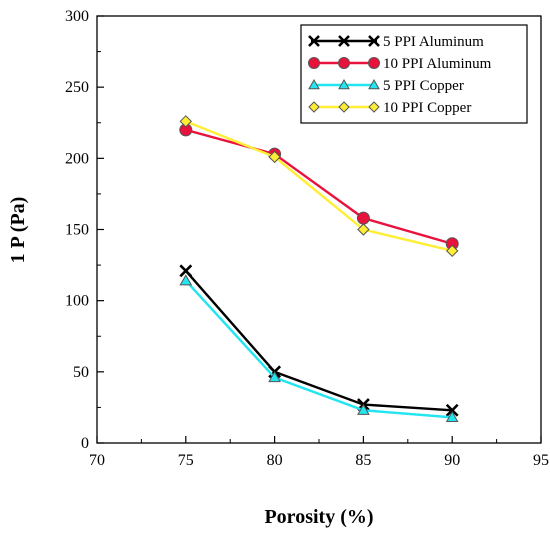 The height and width of the screenshot is (535, 550). Describe the element at coordinates (452, 460) in the screenshot. I see `x-tick-label: 90` at that location.